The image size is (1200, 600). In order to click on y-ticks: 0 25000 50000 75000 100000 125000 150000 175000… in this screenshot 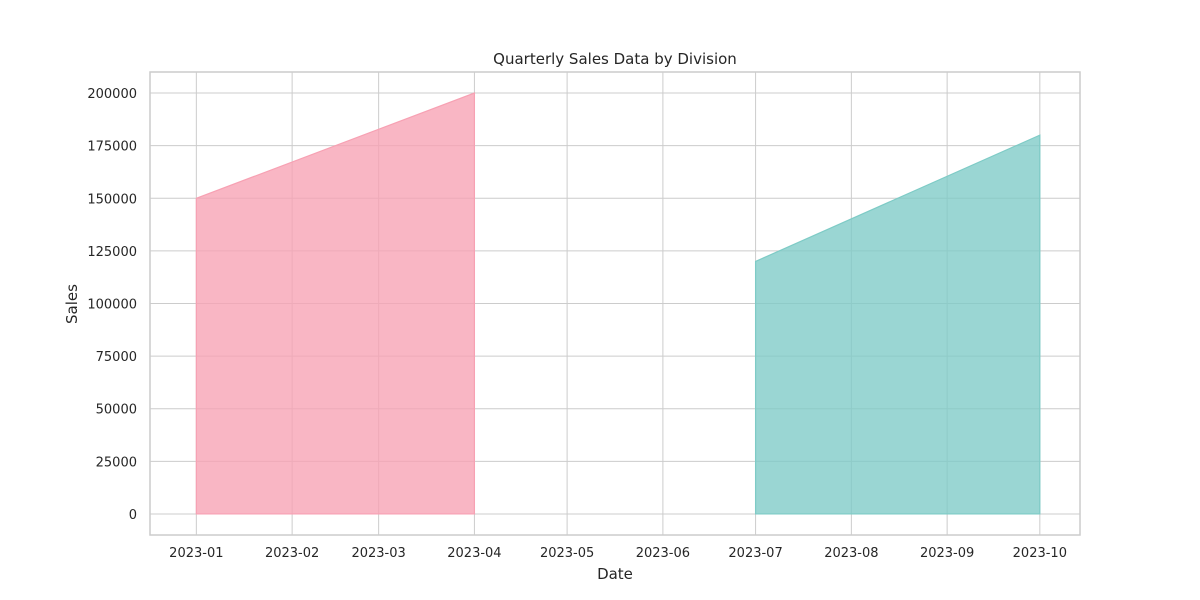, I will do `click(112, 305)`.